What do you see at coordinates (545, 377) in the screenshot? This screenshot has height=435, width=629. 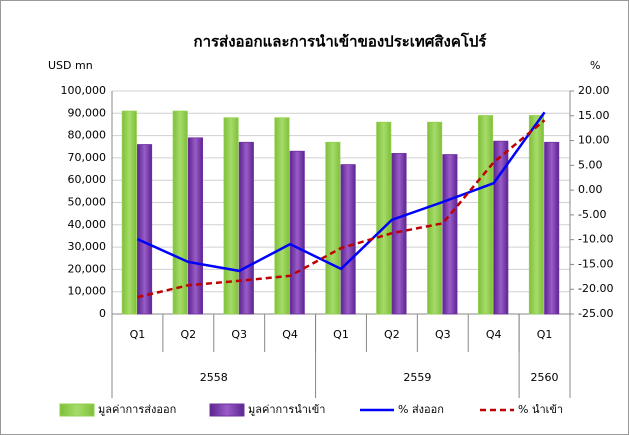 I see `group-label: 2560` at bounding box center [545, 377].